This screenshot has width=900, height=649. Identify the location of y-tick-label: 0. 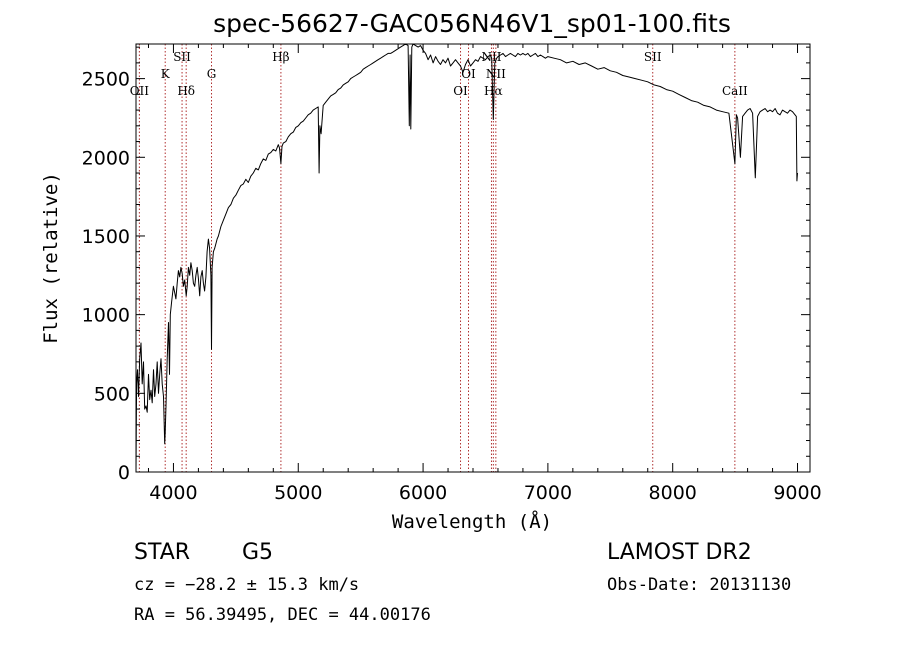
(124, 473).